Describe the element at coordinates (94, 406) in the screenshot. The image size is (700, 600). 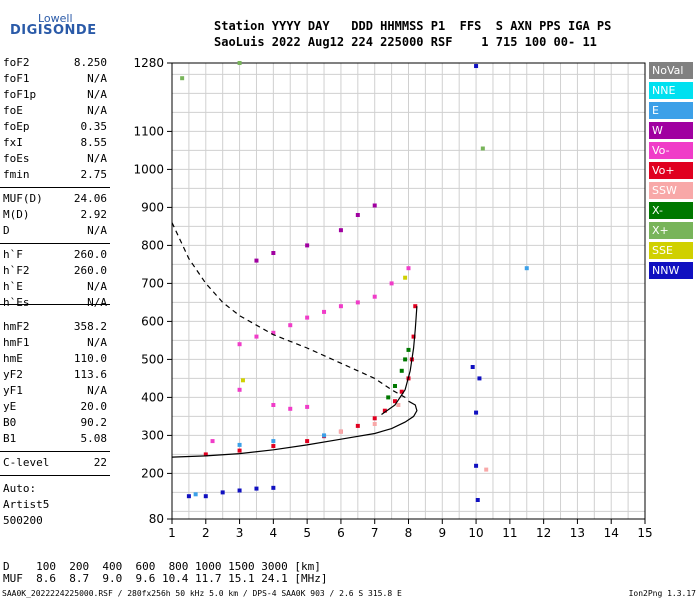
I see `param-value: 20.0` at that location.